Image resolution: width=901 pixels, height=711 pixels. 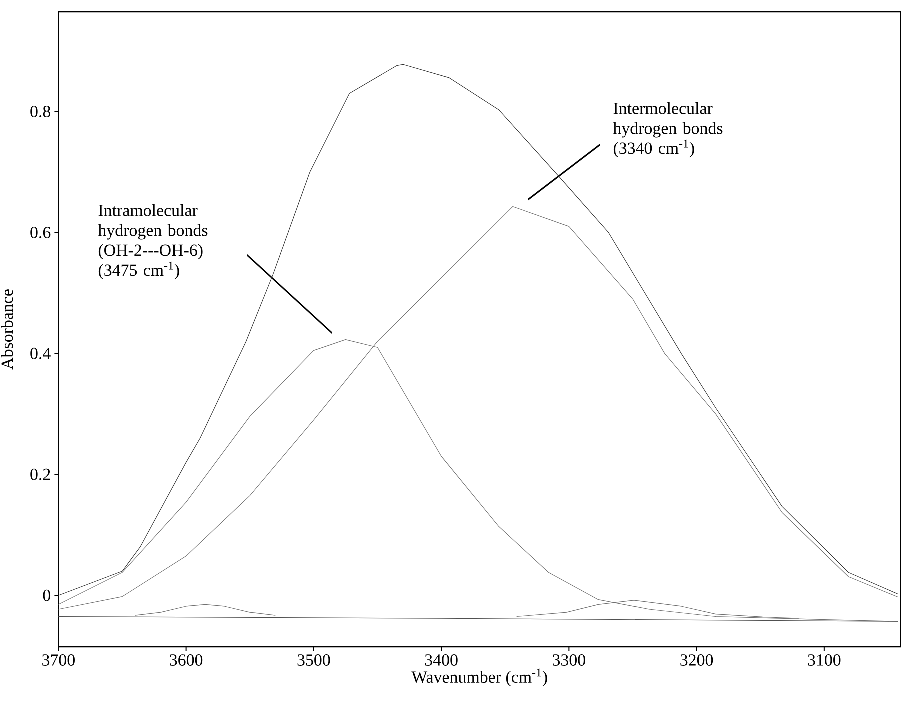 What do you see at coordinates (47, 596) in the screenshot?
I see `y-tick-label: 0` at bounding box center [47, 596].